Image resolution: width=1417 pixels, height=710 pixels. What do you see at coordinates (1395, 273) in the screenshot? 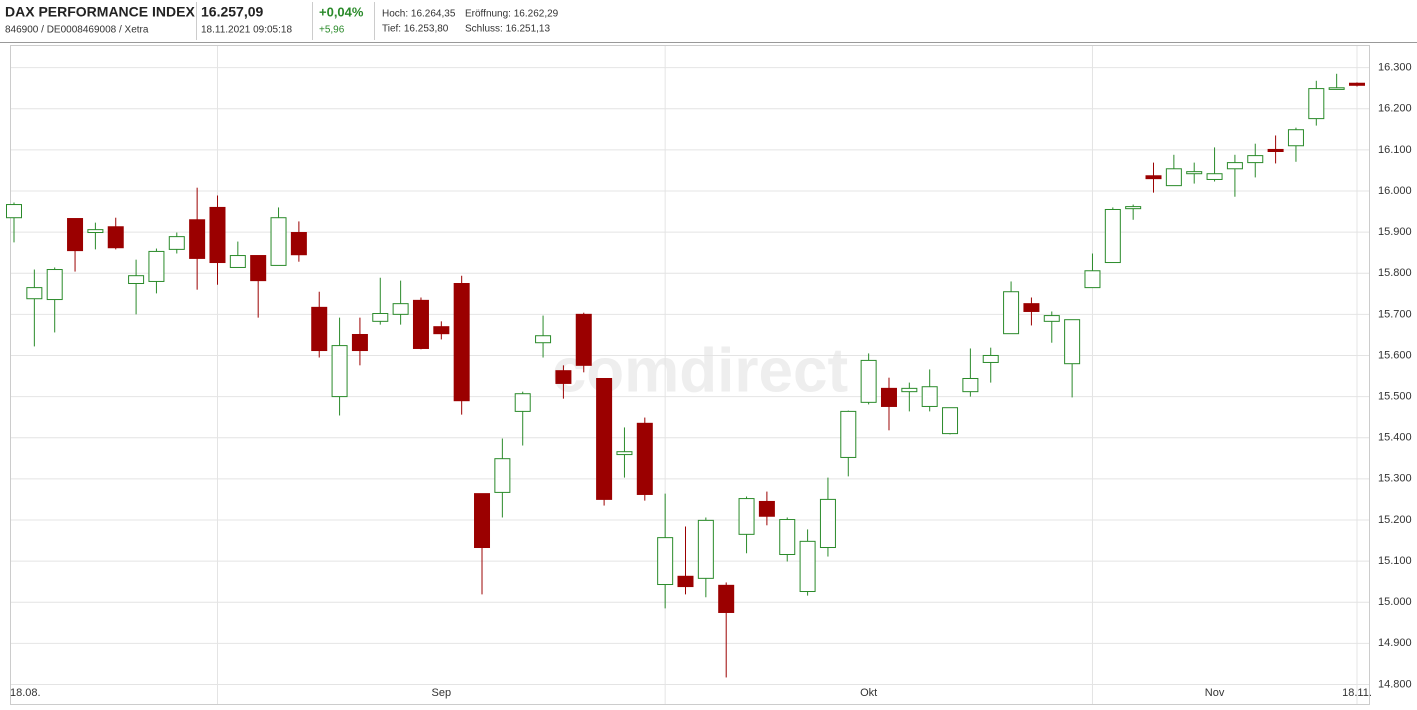
I see `y-tick-label: 15.800` at bounding box center [1395, 273].